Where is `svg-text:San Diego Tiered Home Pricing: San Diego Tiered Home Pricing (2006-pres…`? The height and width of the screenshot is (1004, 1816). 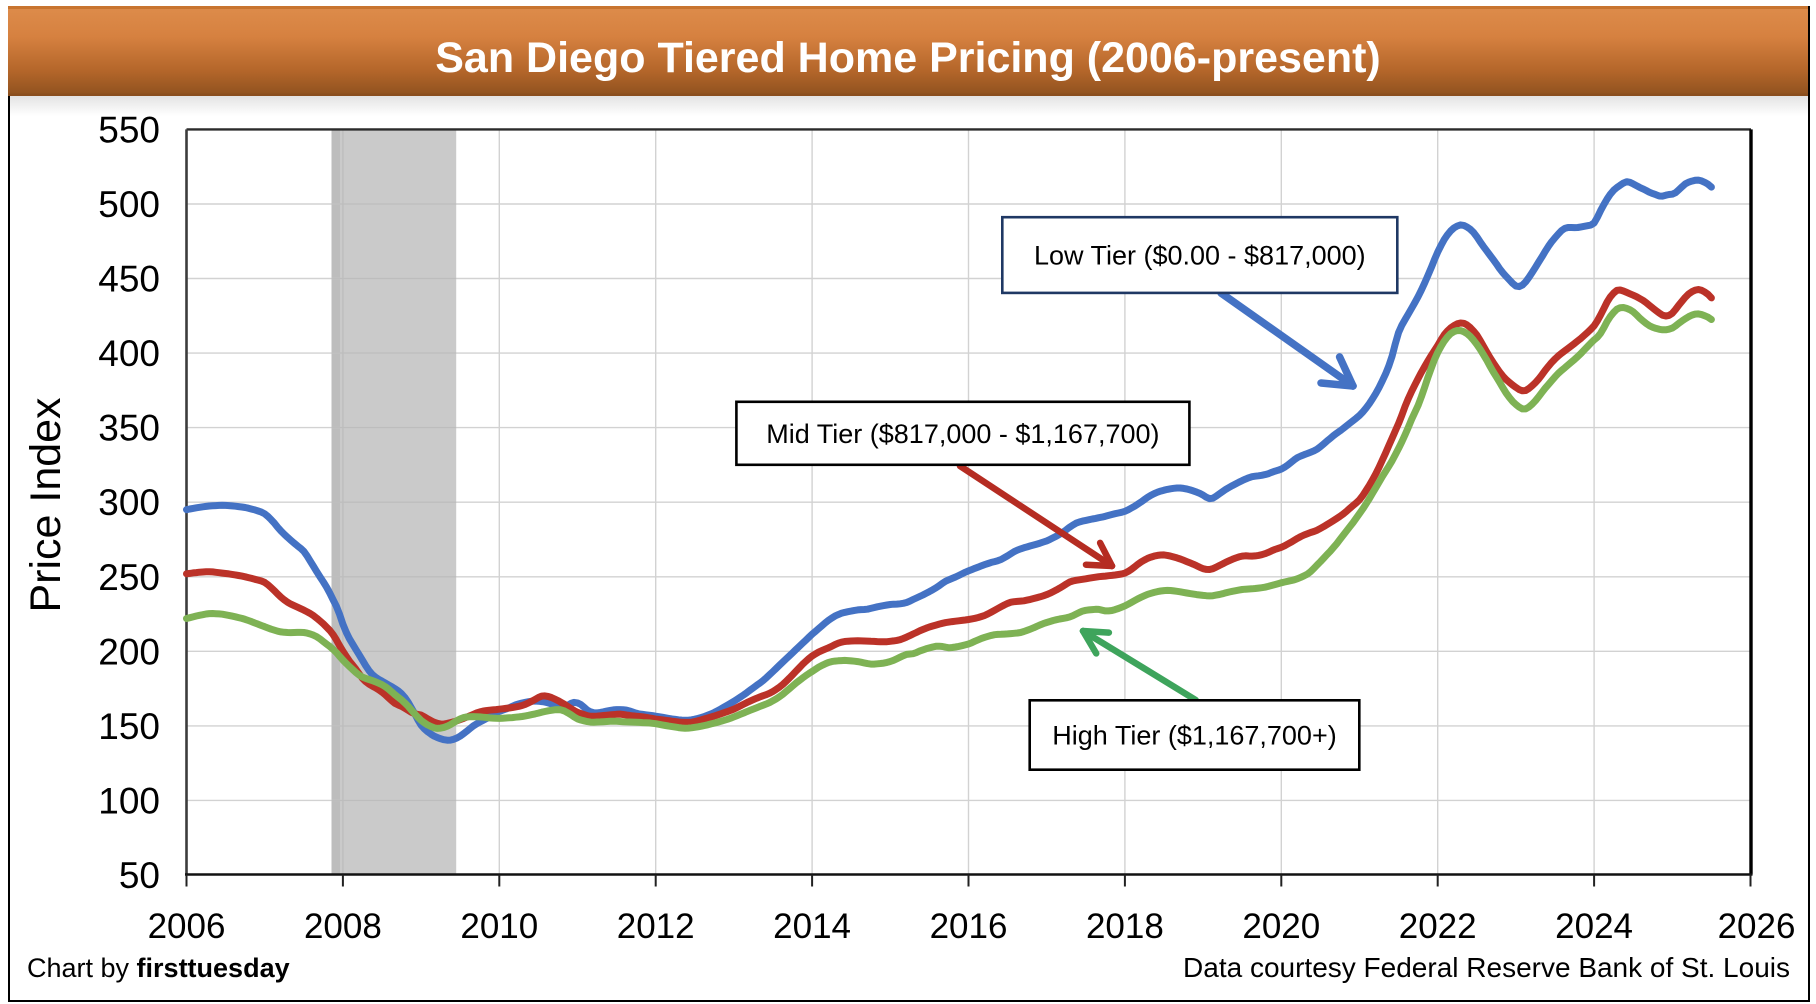
svg-text:San Diego Tiered Home Pricing: San Diego Tiered Home Pricing (2006-pres… is located at coordinates (907, 58).